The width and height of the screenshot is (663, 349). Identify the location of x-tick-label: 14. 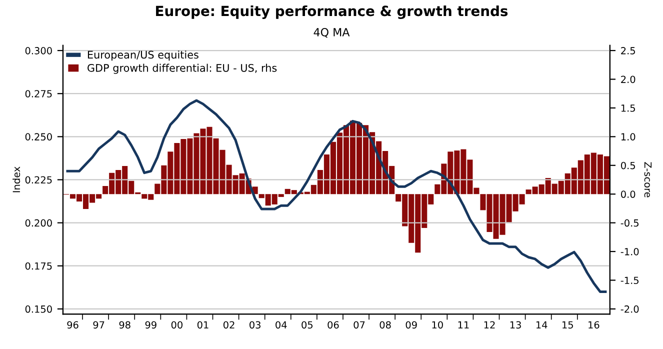
(542, 324).